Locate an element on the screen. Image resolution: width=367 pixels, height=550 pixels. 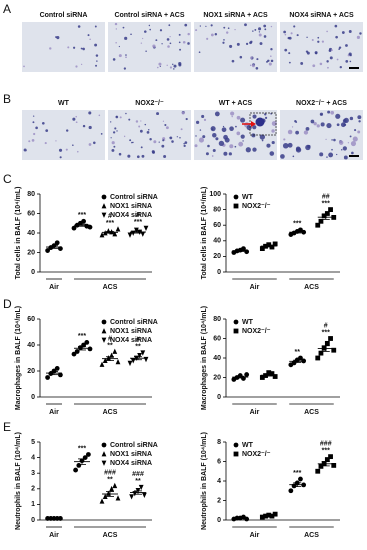
y-tick-label: 20 is located at coordinates (31, 371).